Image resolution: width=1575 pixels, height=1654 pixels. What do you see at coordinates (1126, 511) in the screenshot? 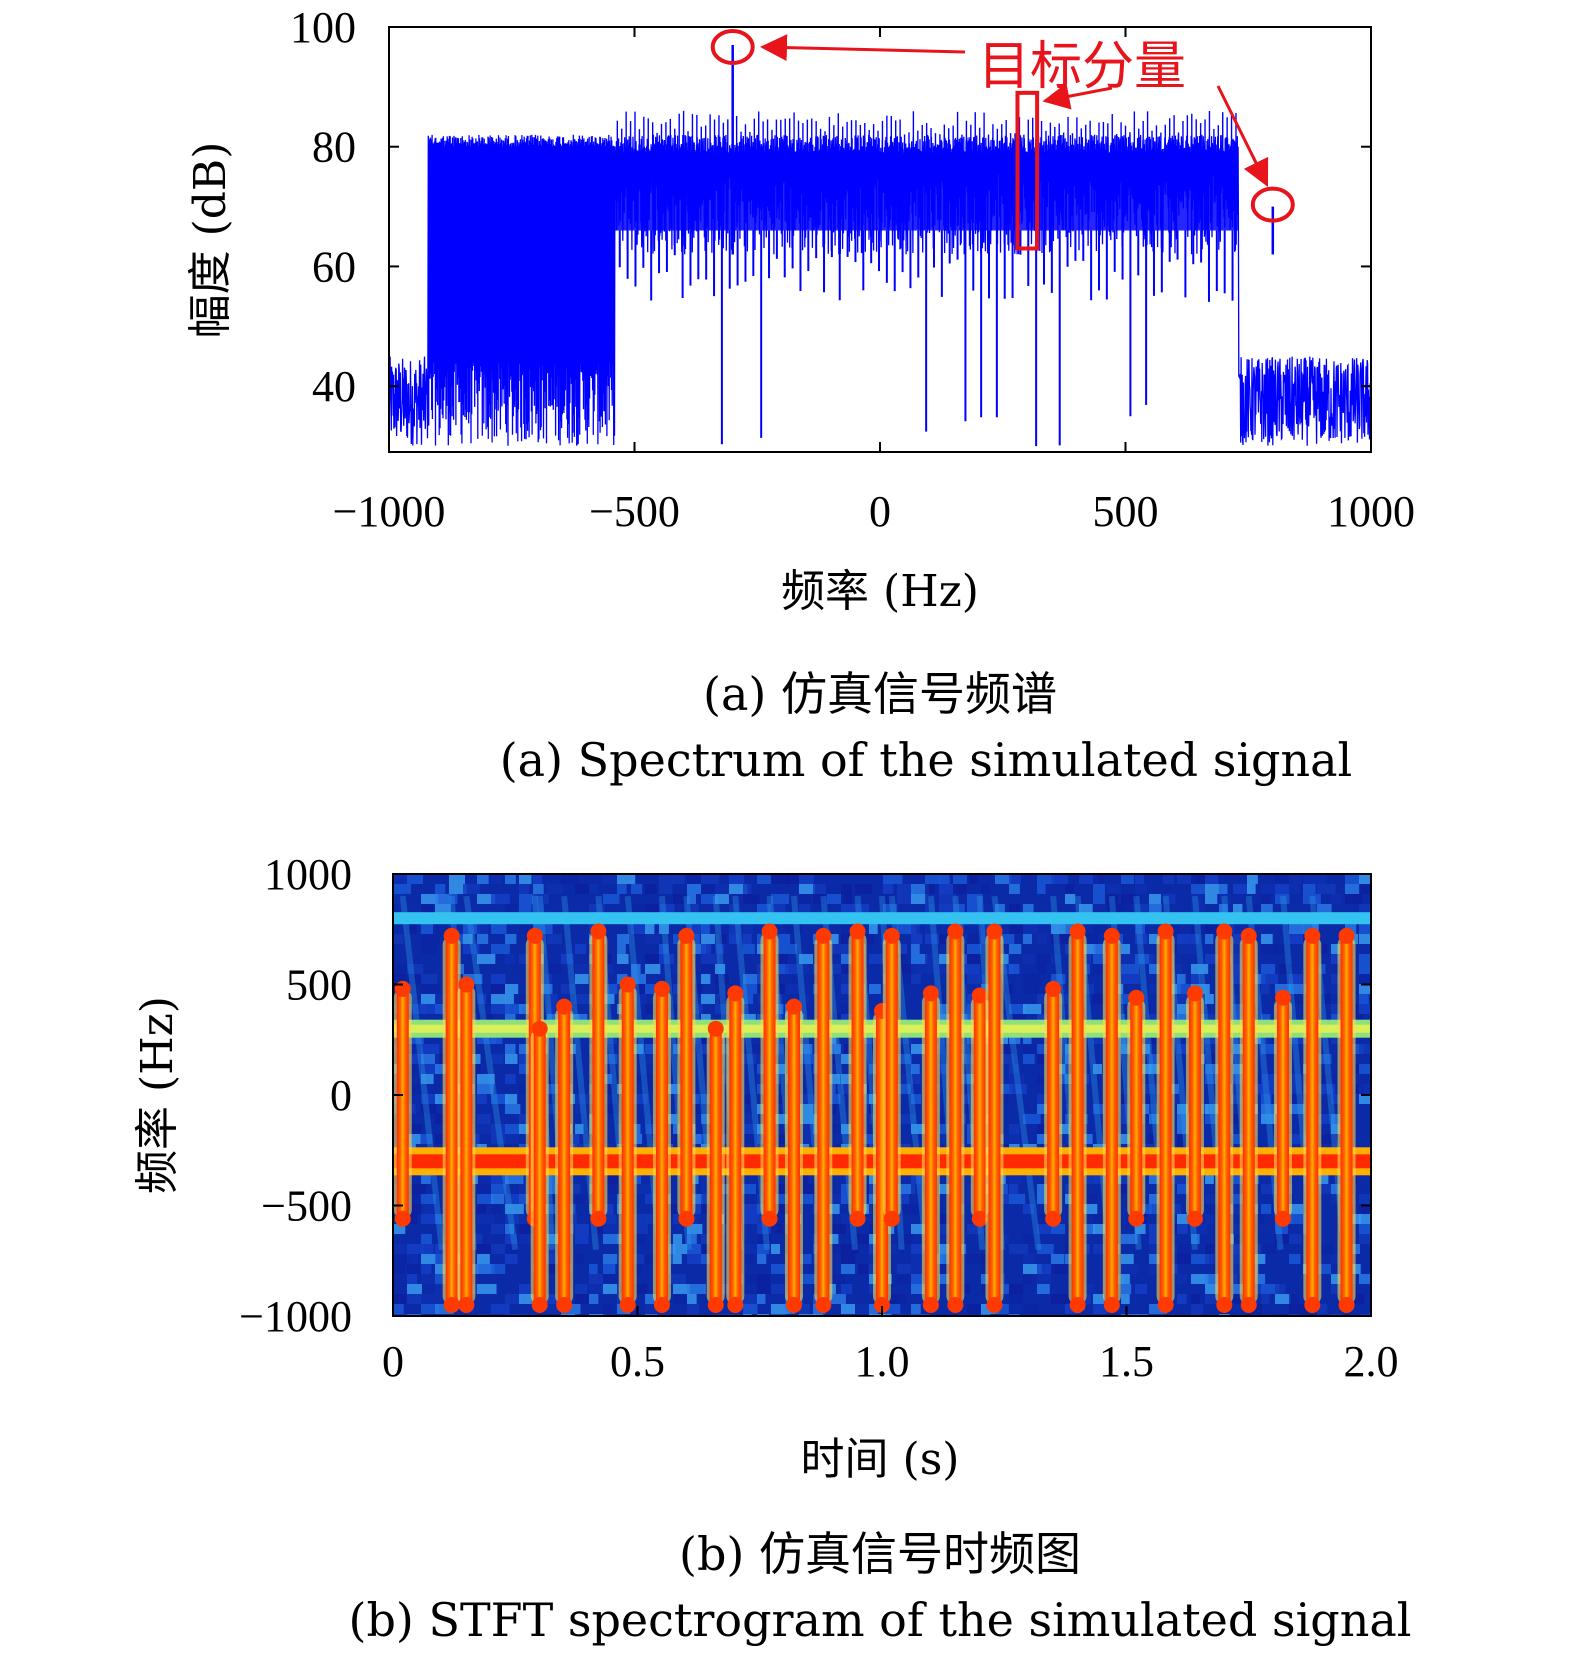
I see `spectrum-x-tick-label: 500` at bounding box center [1126, 511].